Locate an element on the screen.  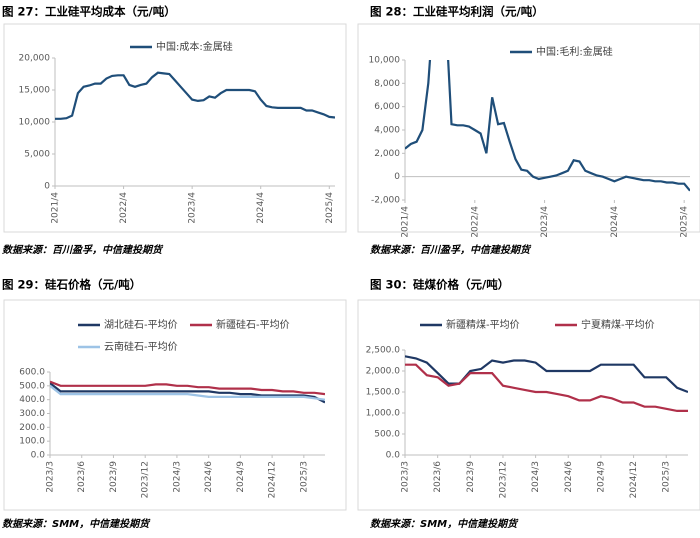
y-tick-label: 200.0 is located at coordinates (32, 428).